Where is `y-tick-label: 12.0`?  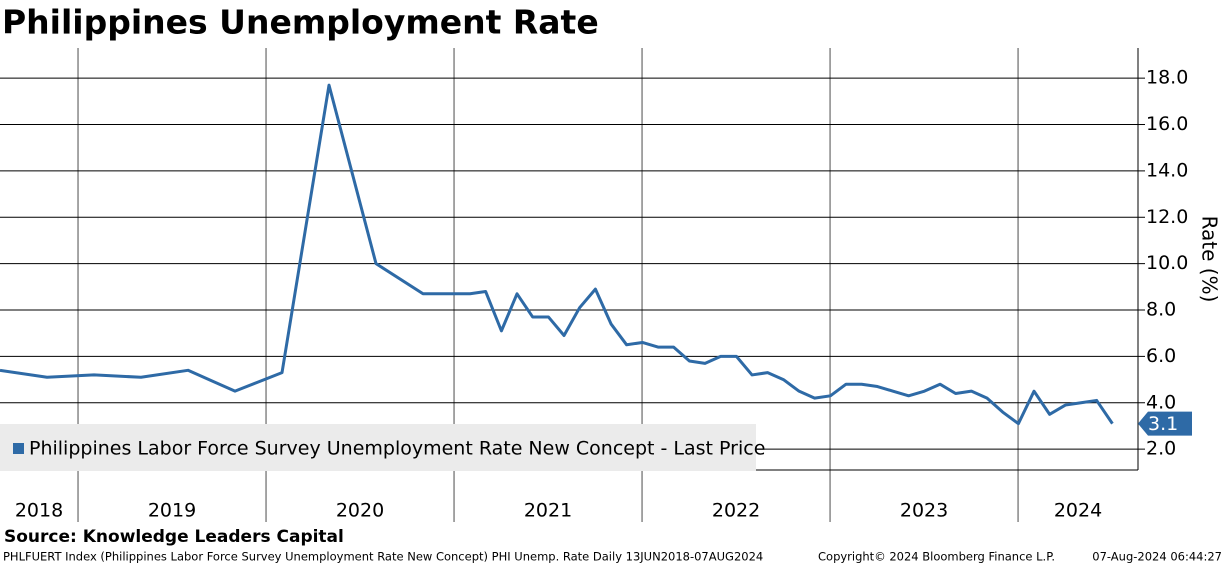 y-tick-label: 12.0 is located at coordinates (1167, 217).